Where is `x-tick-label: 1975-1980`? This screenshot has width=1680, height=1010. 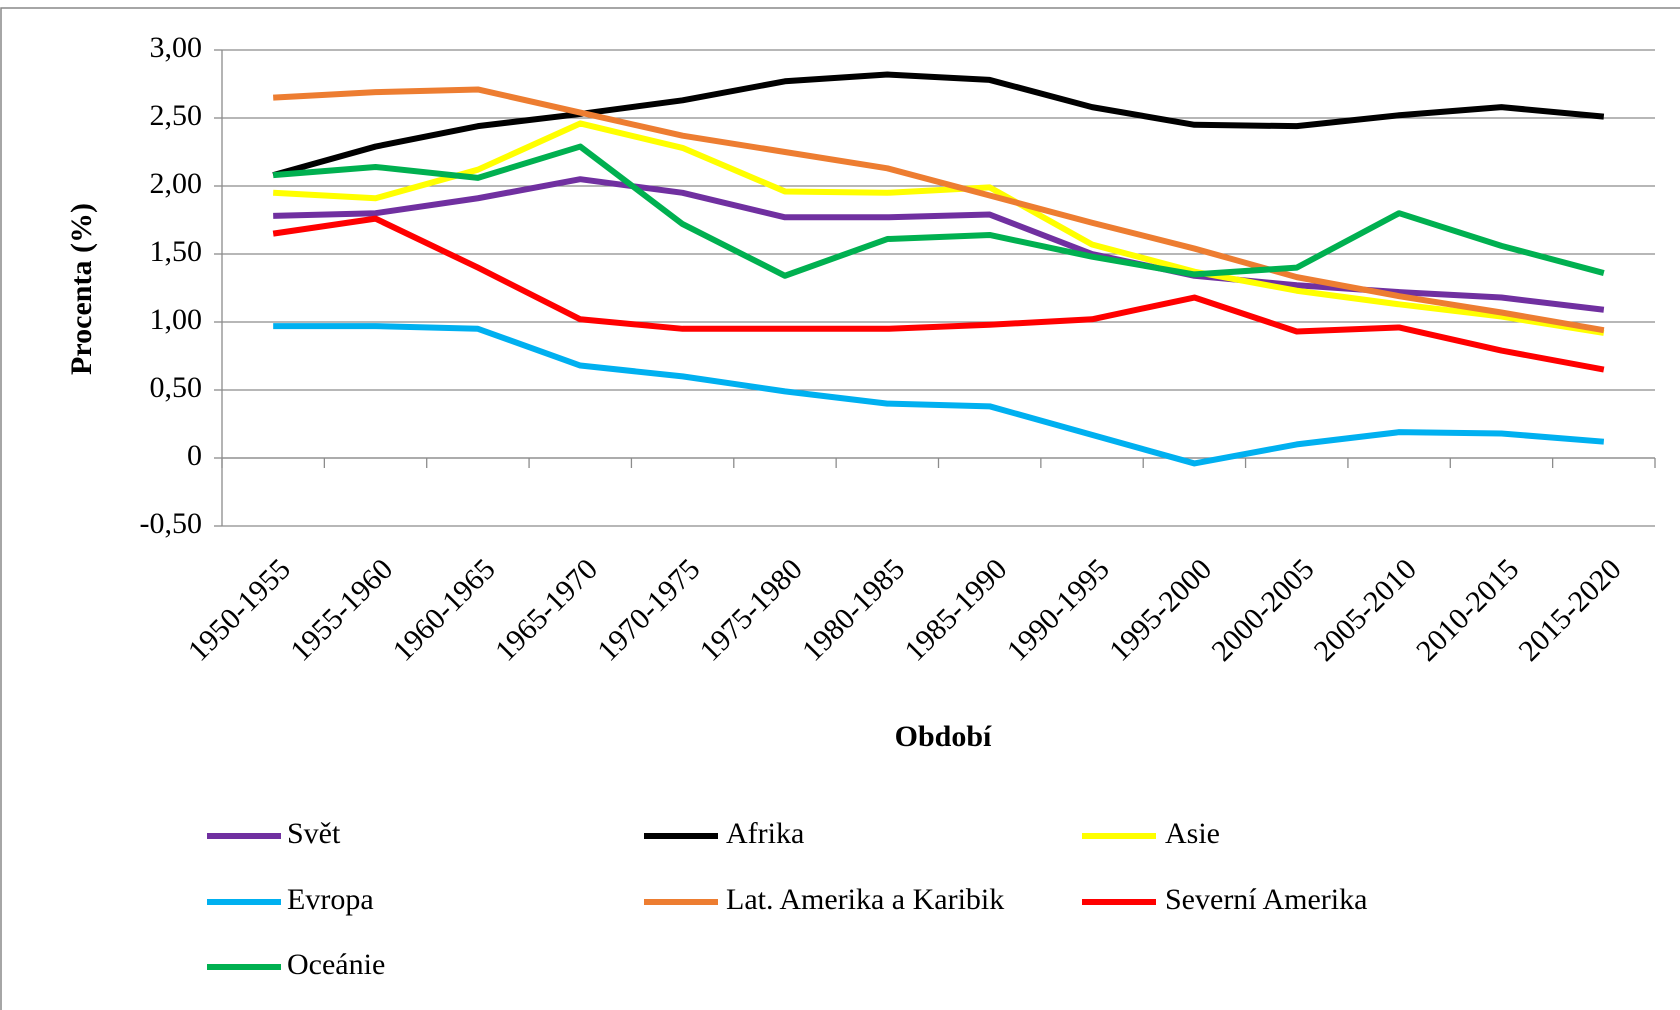 x-tick-label: 1975-1980 is located at coordinates (751, 609).